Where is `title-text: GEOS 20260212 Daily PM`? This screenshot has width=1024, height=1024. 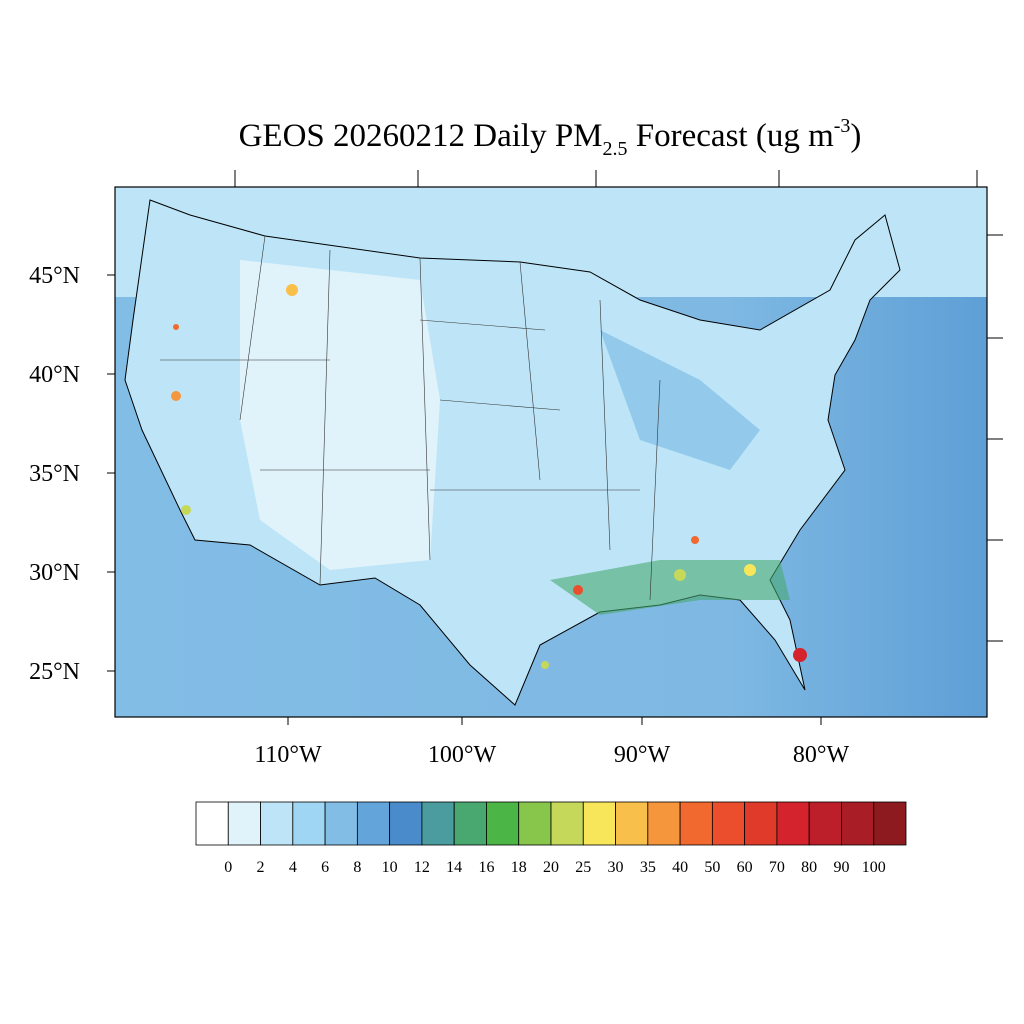
title-text: GEOS 20260212 Daily PM is located at coordinates (421, 136).